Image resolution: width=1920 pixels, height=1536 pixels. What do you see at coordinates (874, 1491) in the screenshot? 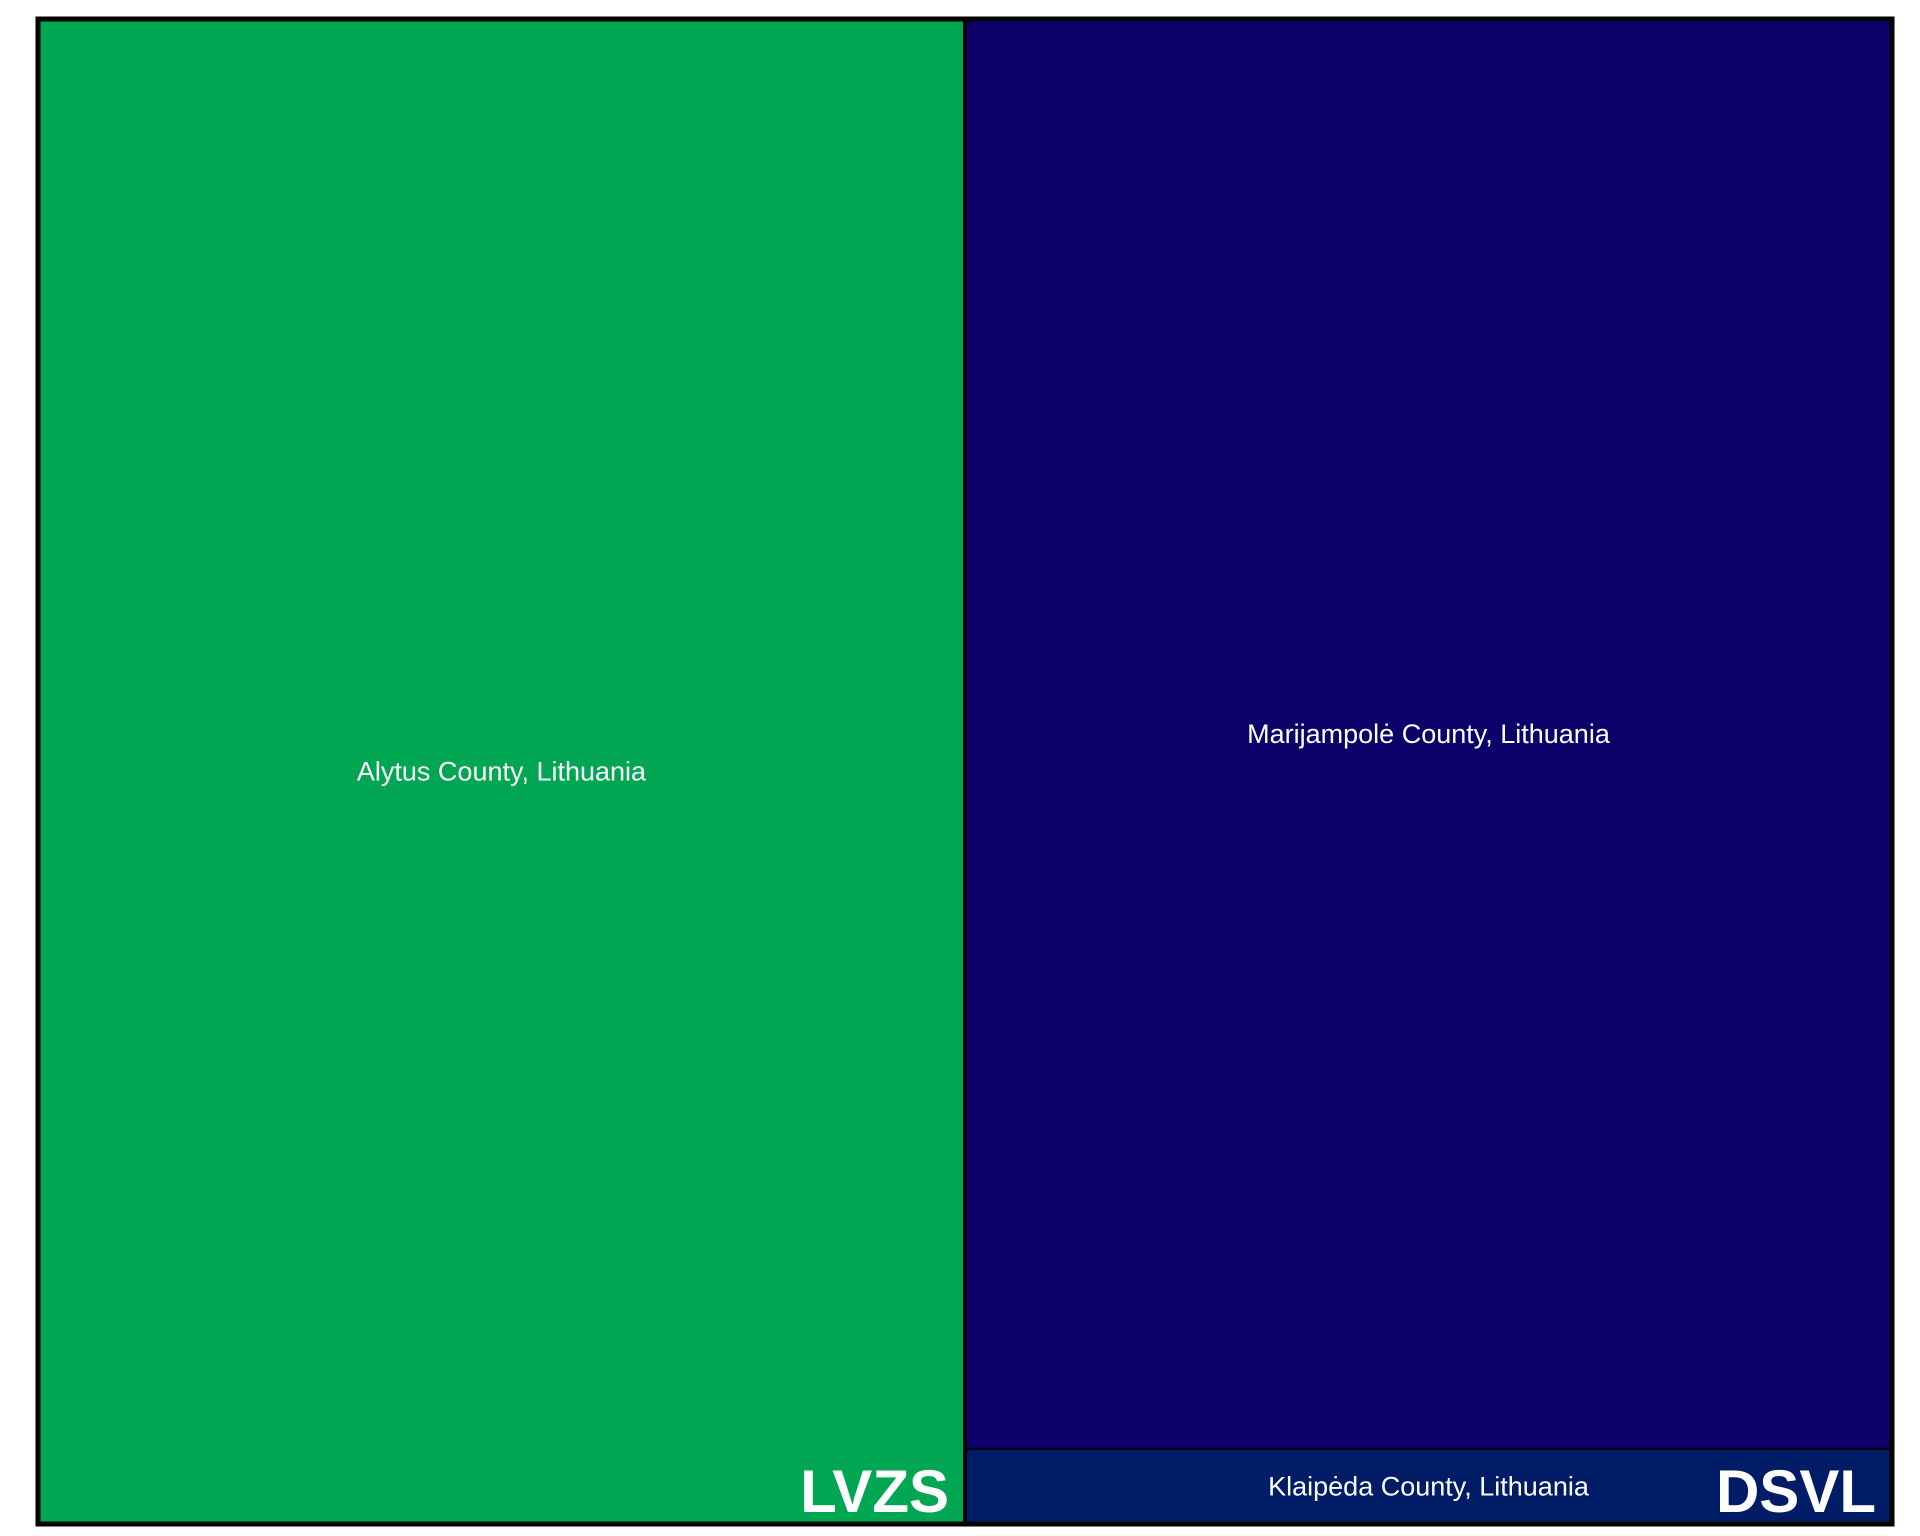
I see `group-label-lvzs: LVZS` at bounding box center [874, 1491].